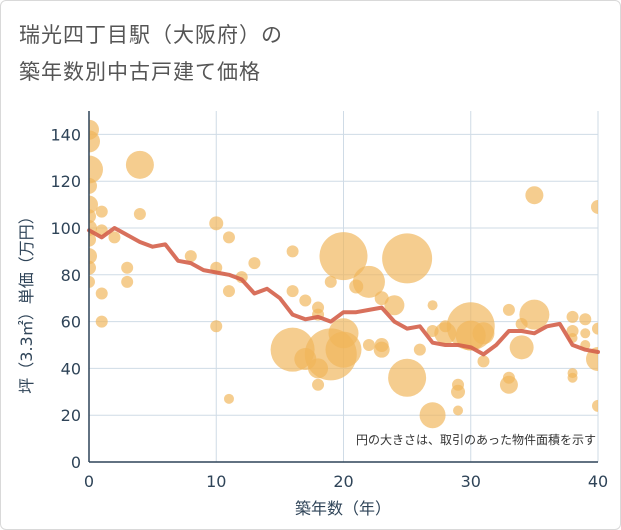 The width and height of the screenshot is (621, 530). What do you see at coordinates (89, 481) in the screenshot?
I see `x-tick-label: 0` at bounding box center [89, 481].